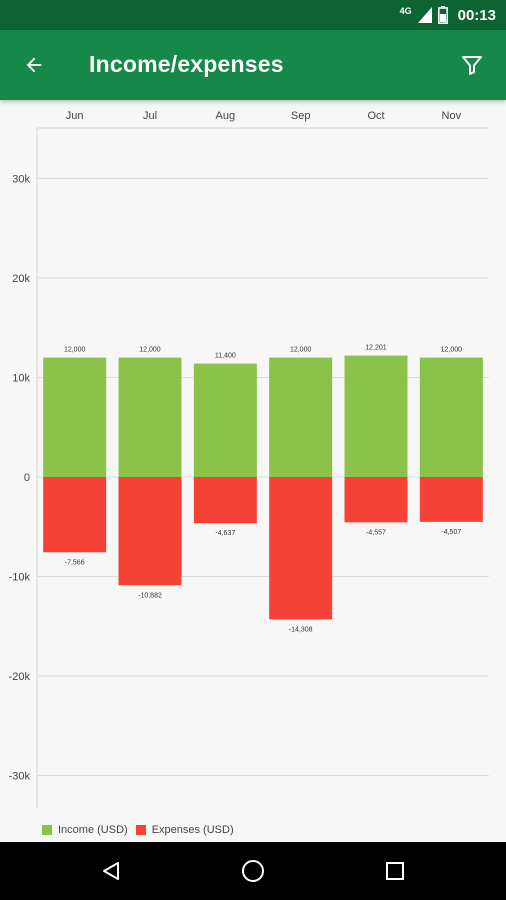  I want to click on legend-swatch-expenses, so click(140, 830).